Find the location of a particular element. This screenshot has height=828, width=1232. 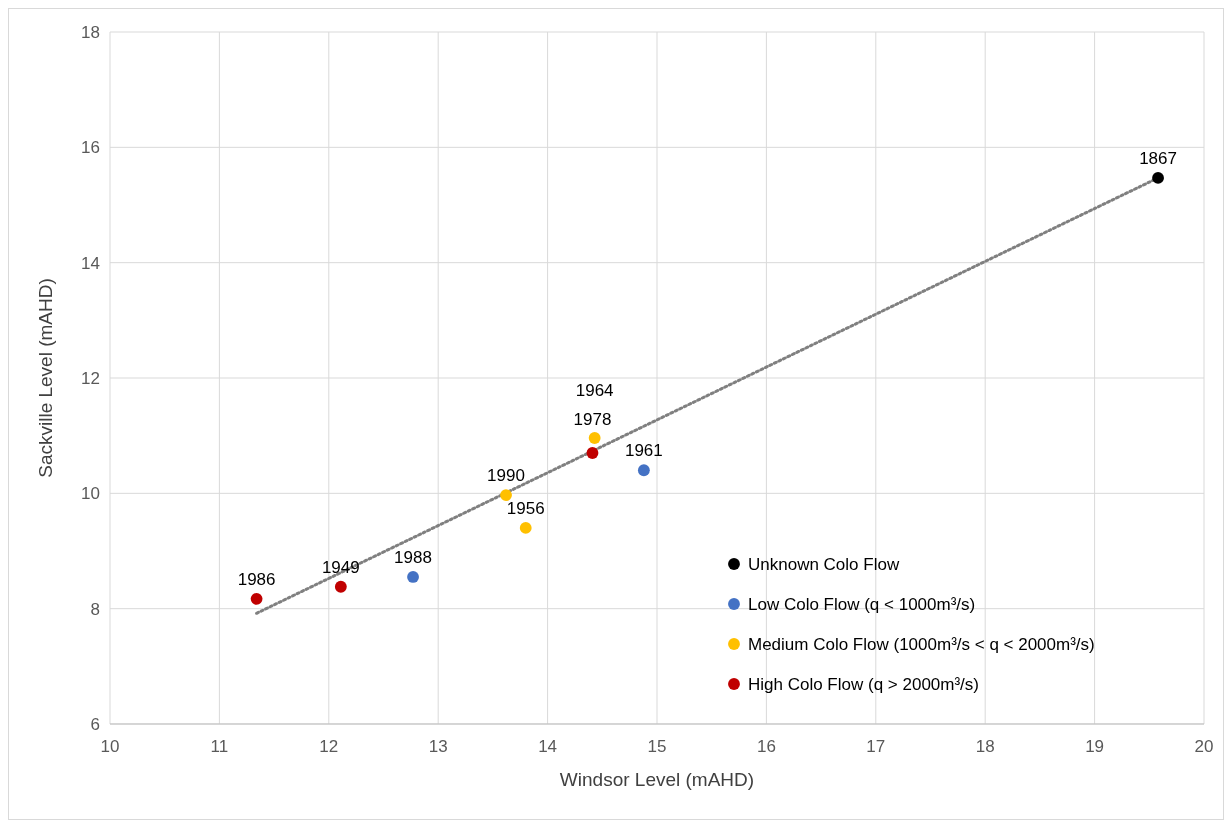

x-tick-label: 11 is located at coordinates (219, 746).